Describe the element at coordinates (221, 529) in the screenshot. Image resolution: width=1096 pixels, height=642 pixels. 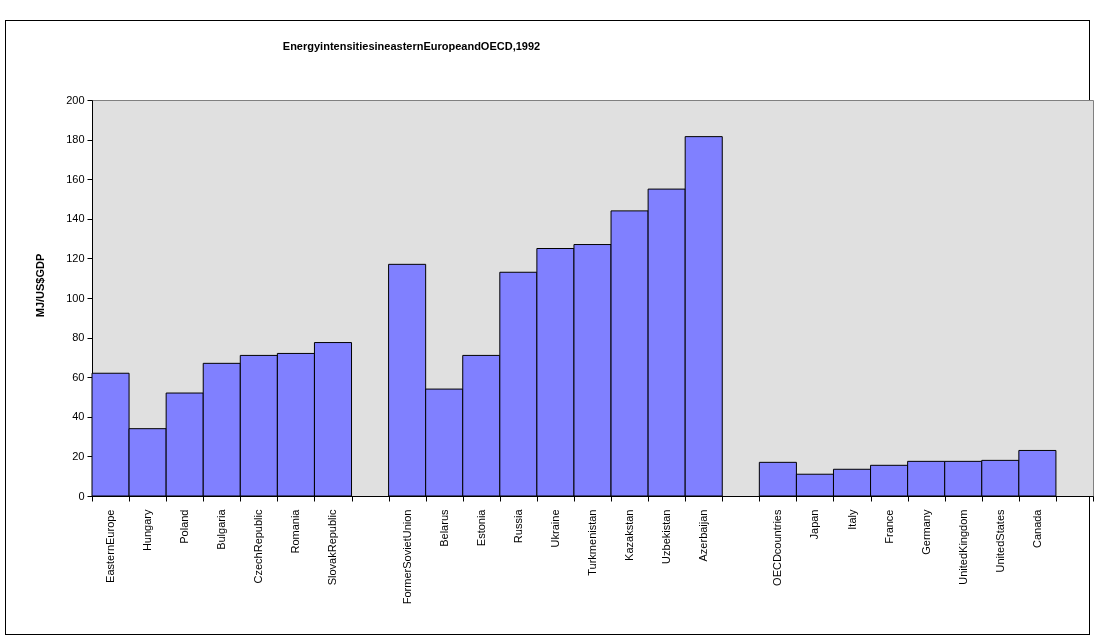
I see `x-tick-label: Bulgaria` at that location.